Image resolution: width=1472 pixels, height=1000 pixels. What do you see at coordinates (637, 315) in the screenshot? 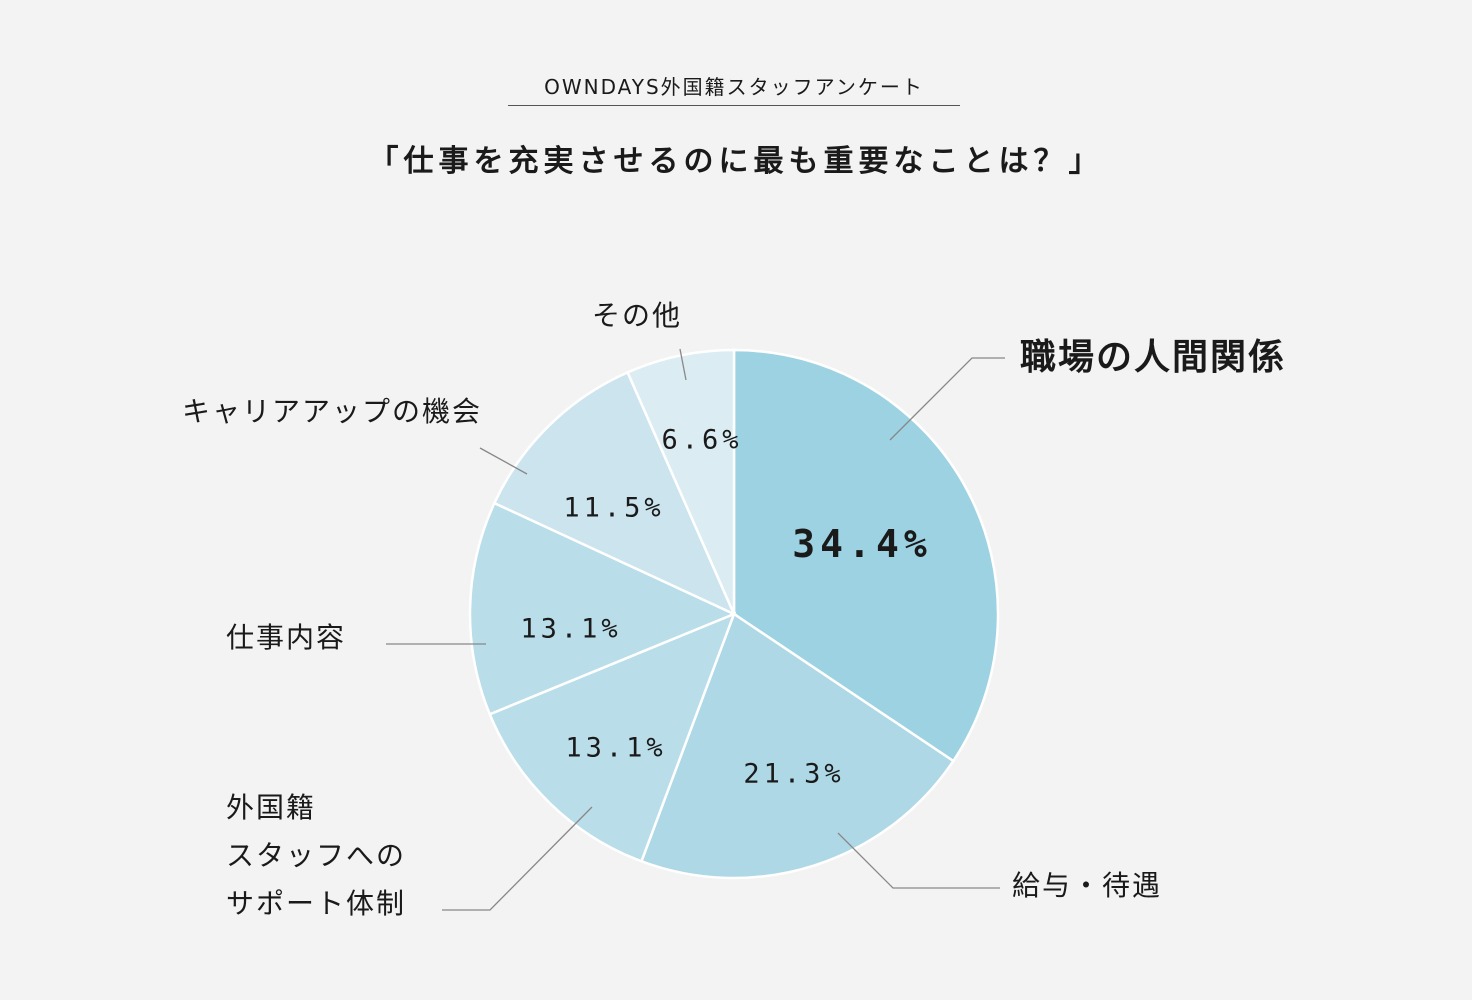
I see `slice-category-label: その他` at bounding box center [637, 315].